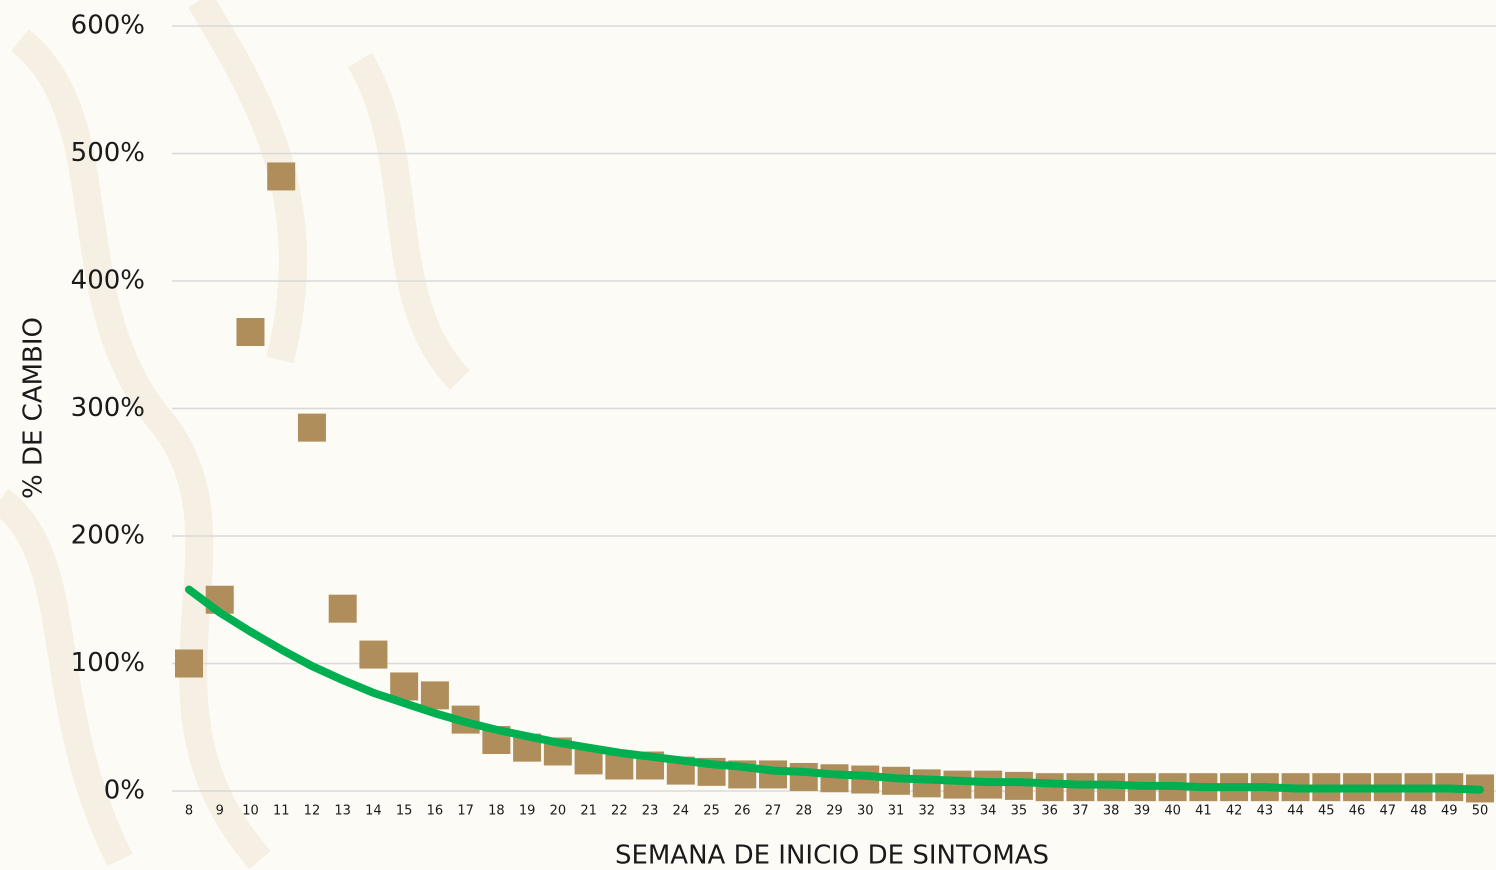 This screenshot has width=1496, height=870. What do you see at coordinates (108, 663) in the screenshot?
I see `y-tick-label: 100%` at bounding box center [108, 663].